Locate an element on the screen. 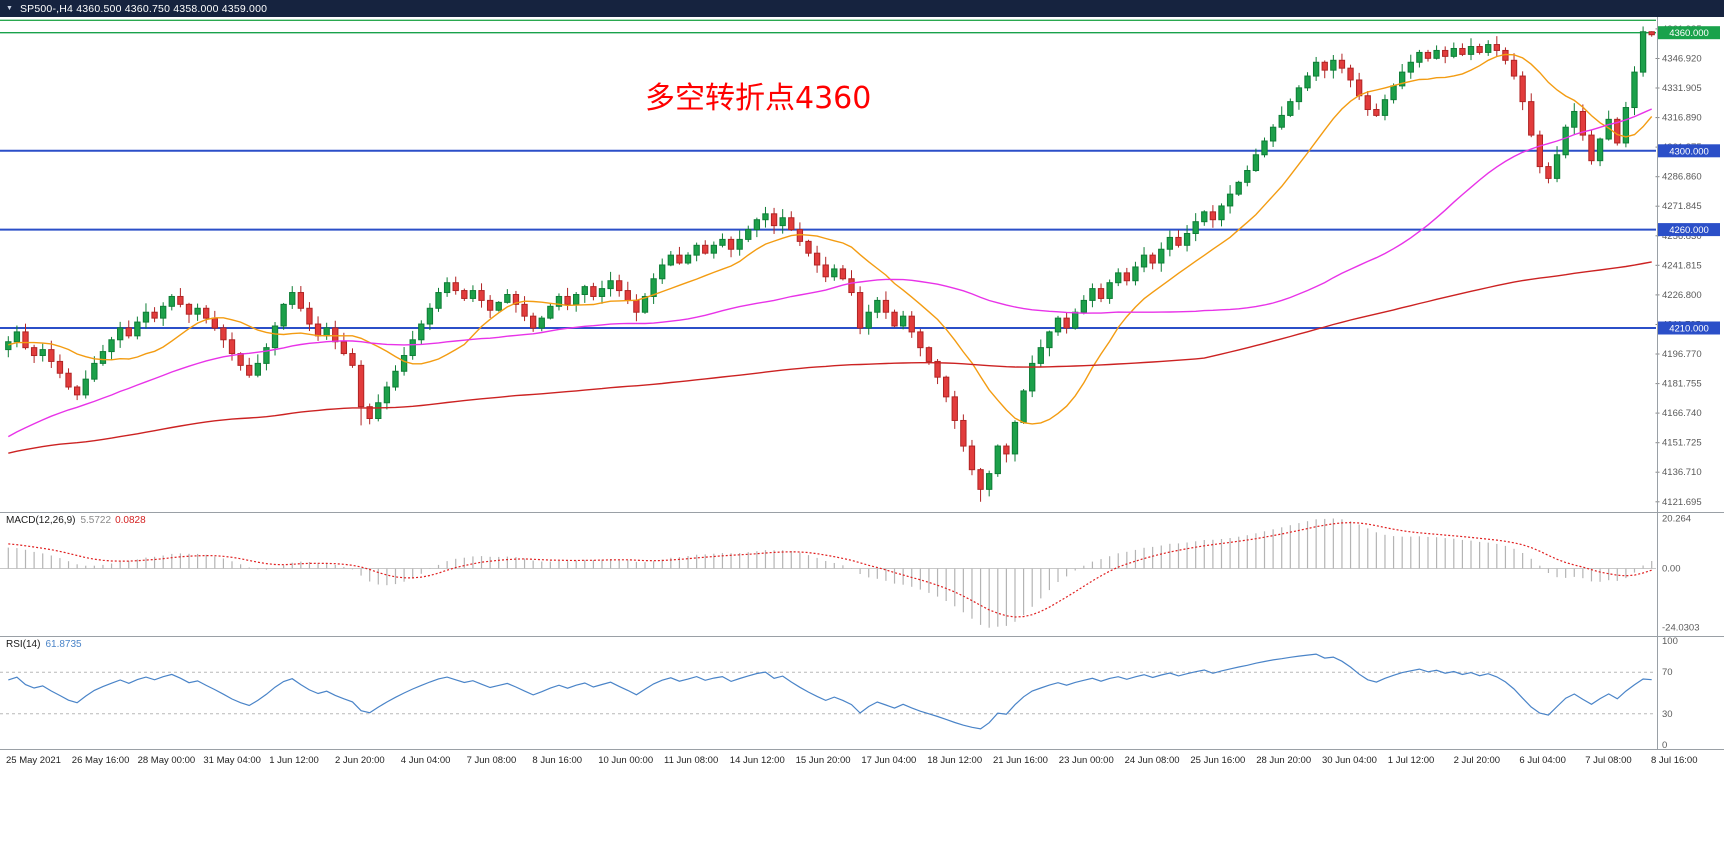  price-axis-area is located at coordinates (1691, 383).